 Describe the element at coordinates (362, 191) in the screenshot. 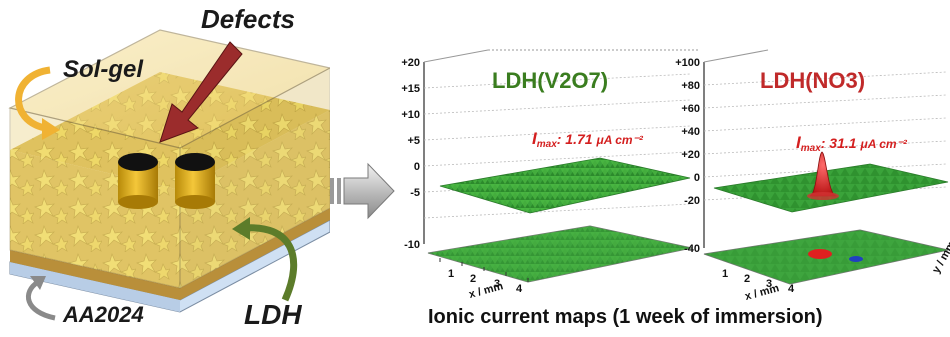

I see `transition-arrow-icon` at that location.